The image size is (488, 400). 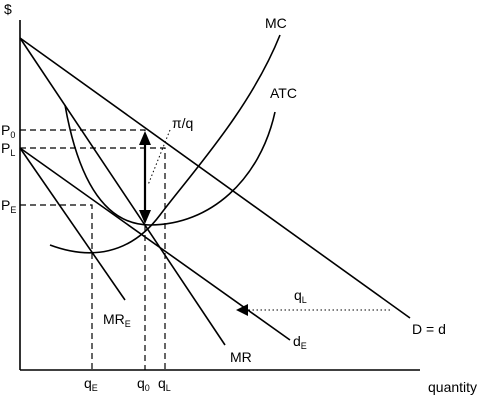 I want to click on atc-label: ATC, so click(x=283, y=93).